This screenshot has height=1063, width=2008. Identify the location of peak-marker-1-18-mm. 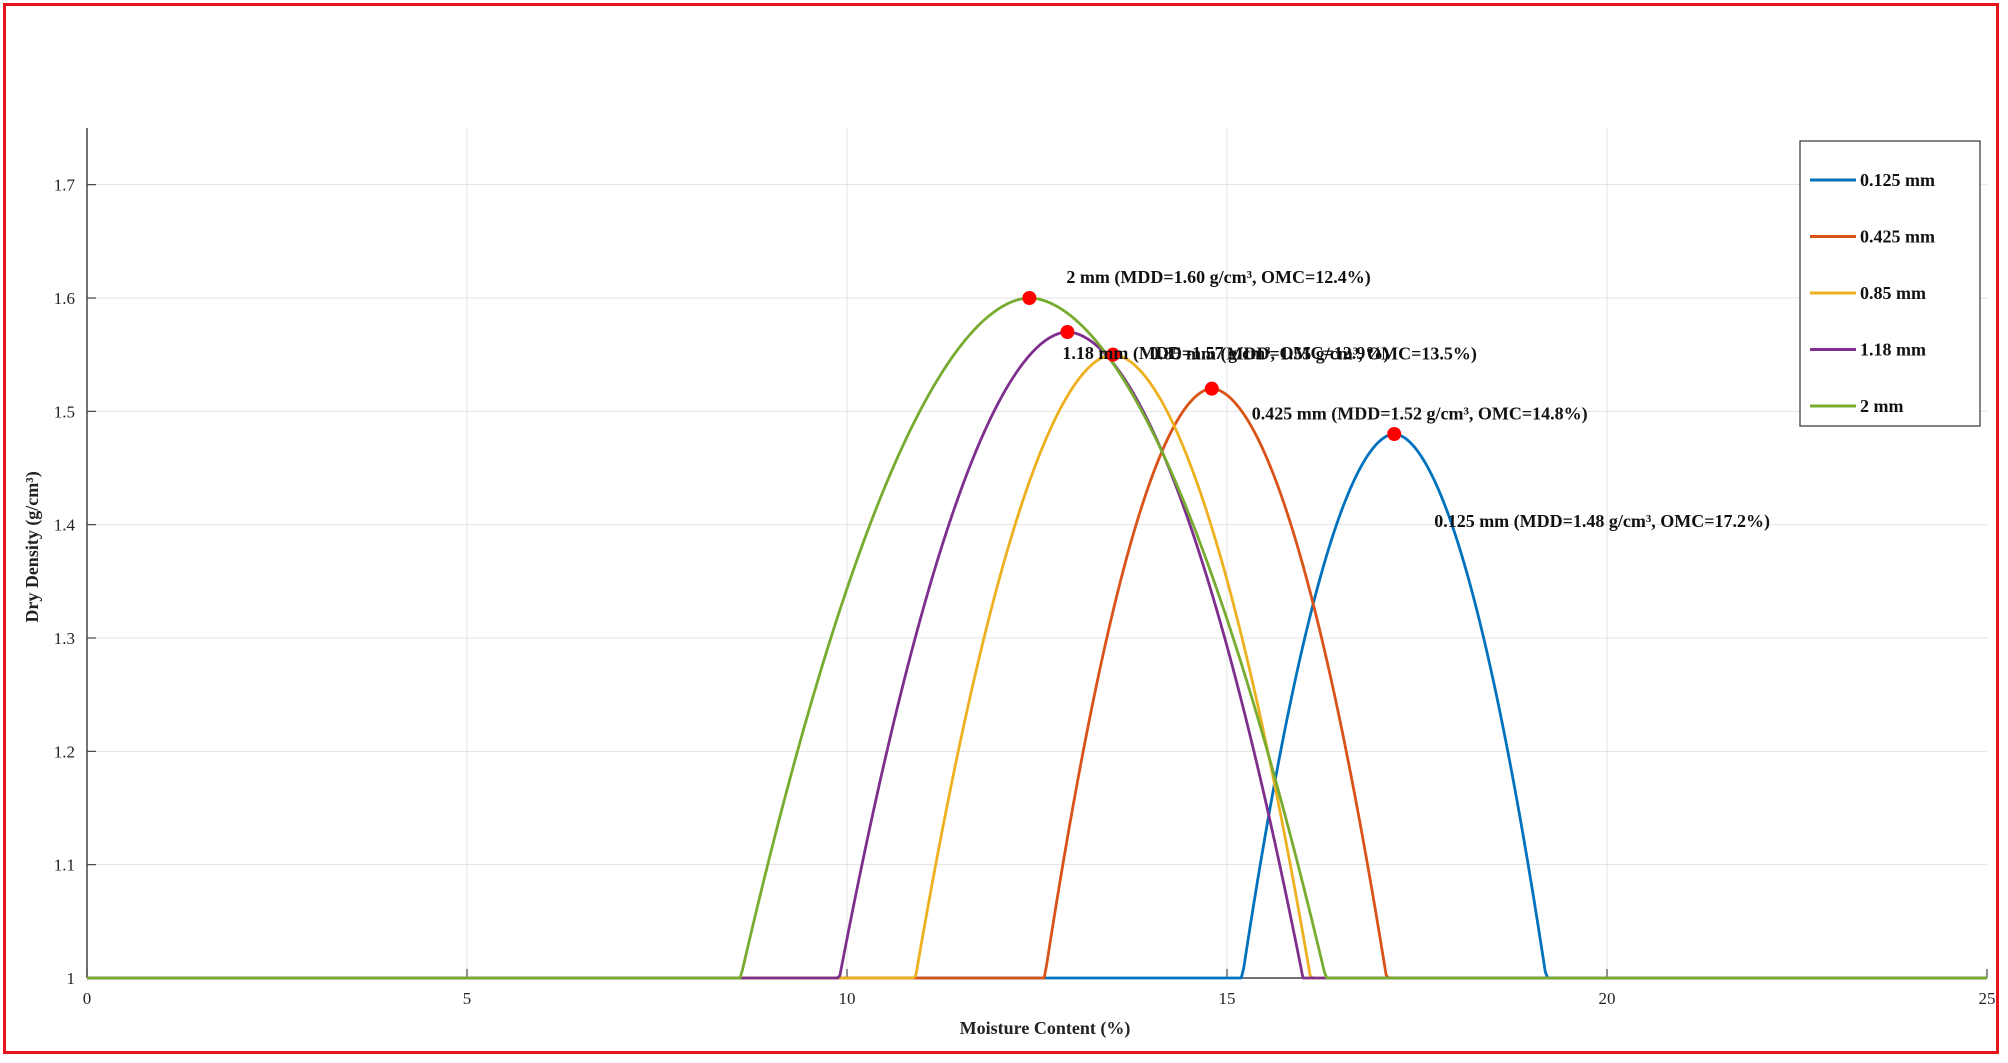
(1067, 332).